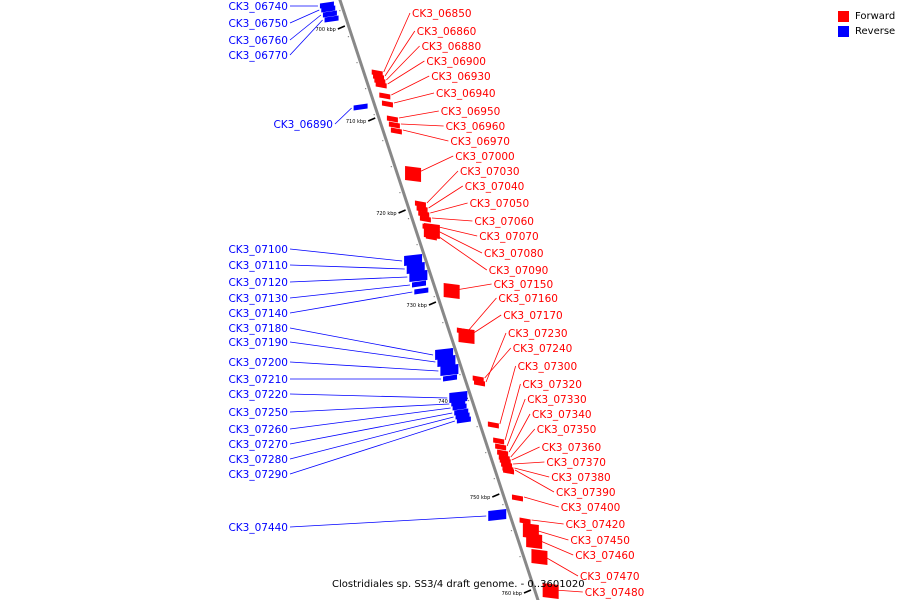 Image resolution: width=900 pixels, height=600 pixels. I want to click on reverse-gene-label: CK3_07290, so click(258, 475).